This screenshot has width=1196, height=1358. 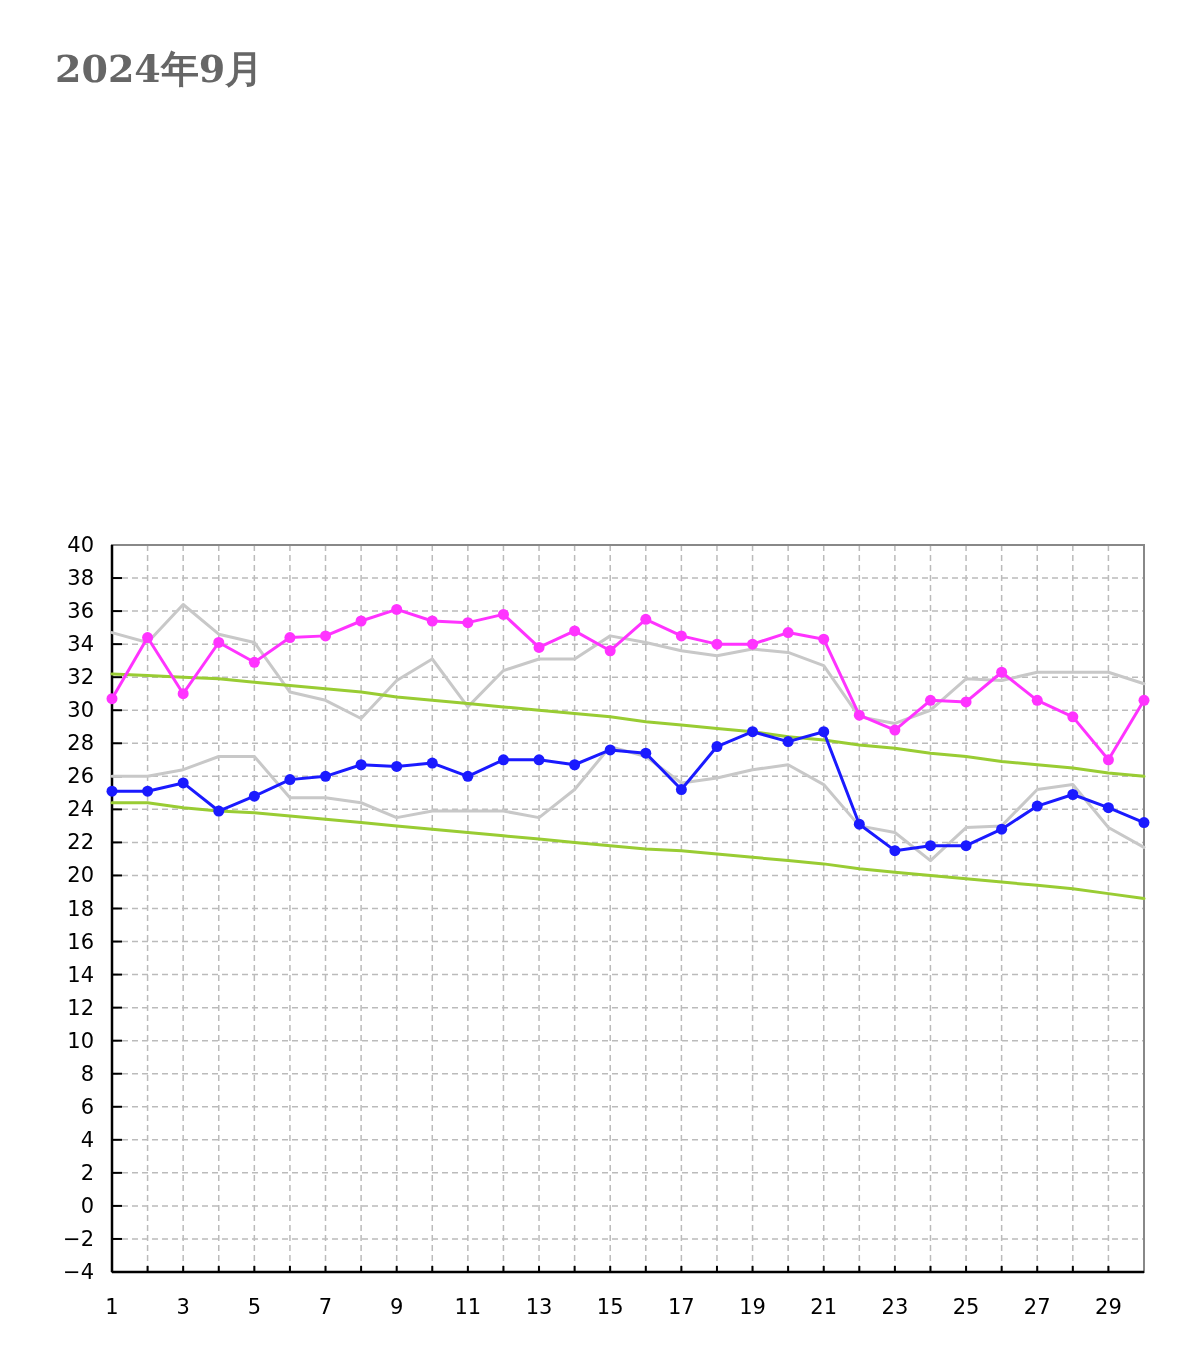 I want to click on y-tick-label: 40, so click(x=80, y=545).